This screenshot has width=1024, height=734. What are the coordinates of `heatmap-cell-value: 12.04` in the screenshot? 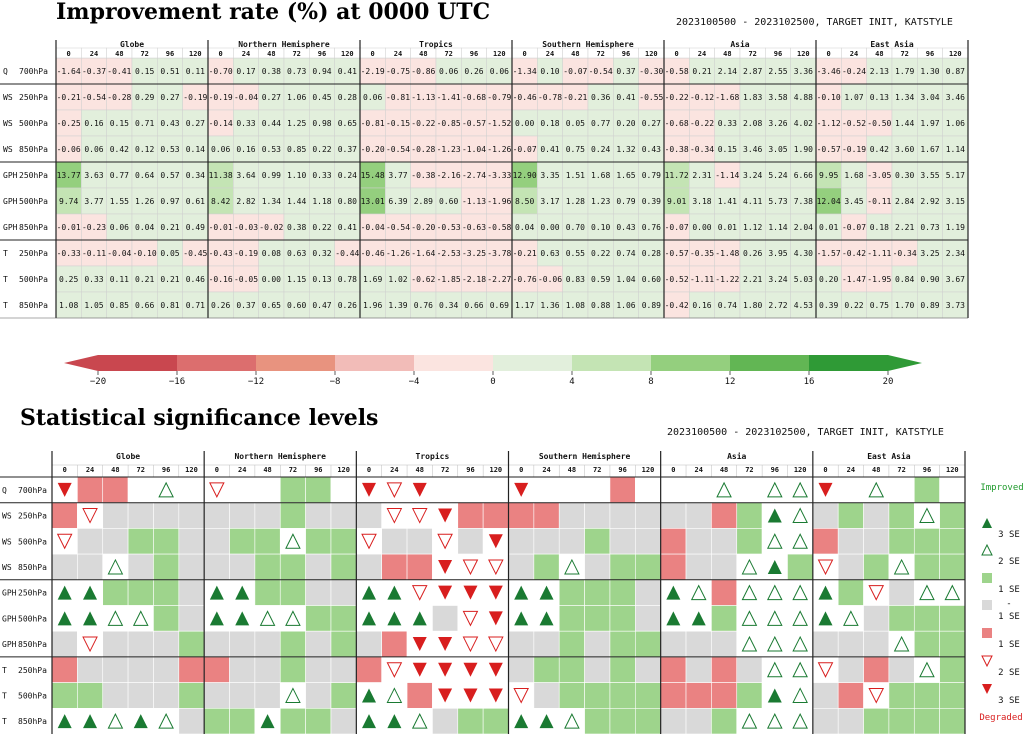 It's located at (829, 201).